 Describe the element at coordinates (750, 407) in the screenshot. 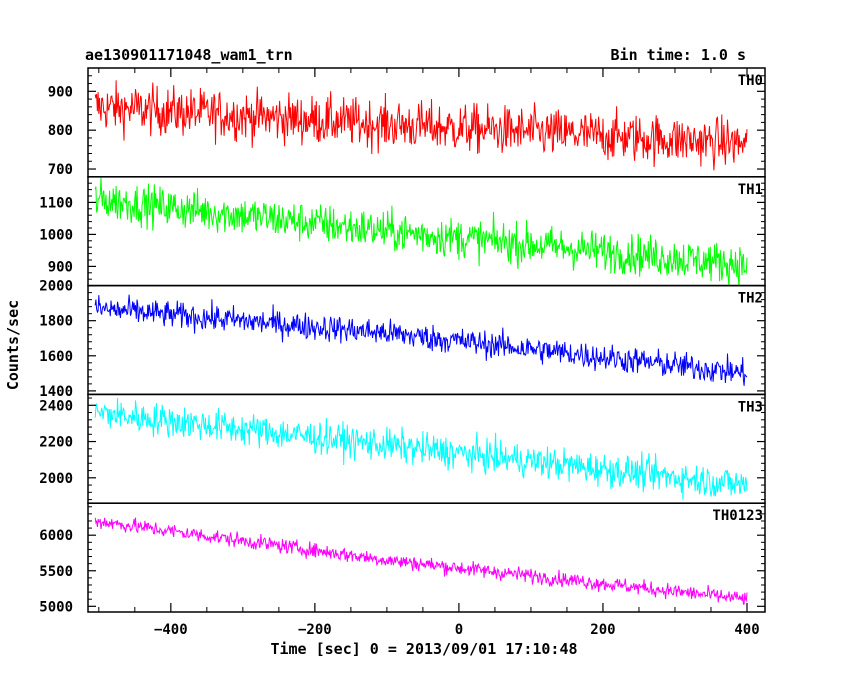

I see `panel-label: TH3` at that location.